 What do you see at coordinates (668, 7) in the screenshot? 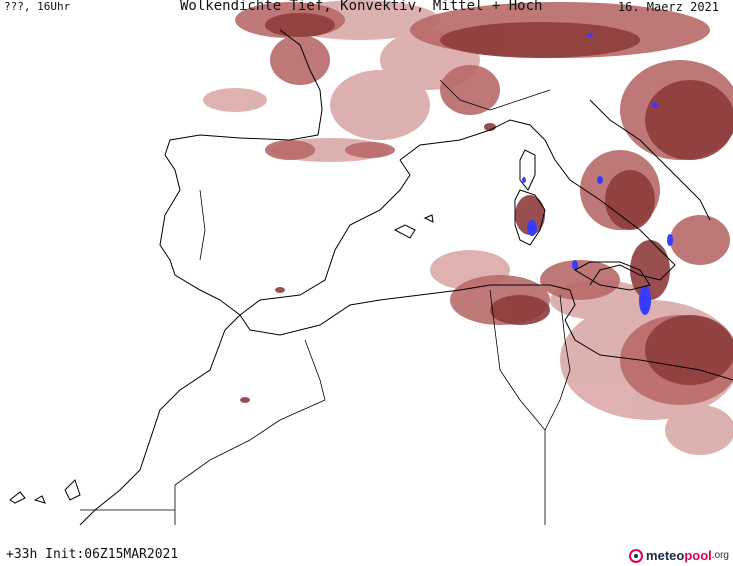
I see `map-date: 16. Maerz 2021` at bounding box center [668, 7].